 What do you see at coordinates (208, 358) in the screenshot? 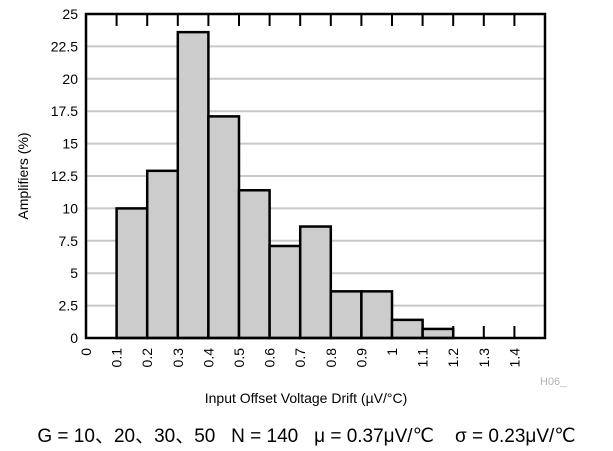
I see `x-tick-label: 0.4` at bounding box center [208, 358].